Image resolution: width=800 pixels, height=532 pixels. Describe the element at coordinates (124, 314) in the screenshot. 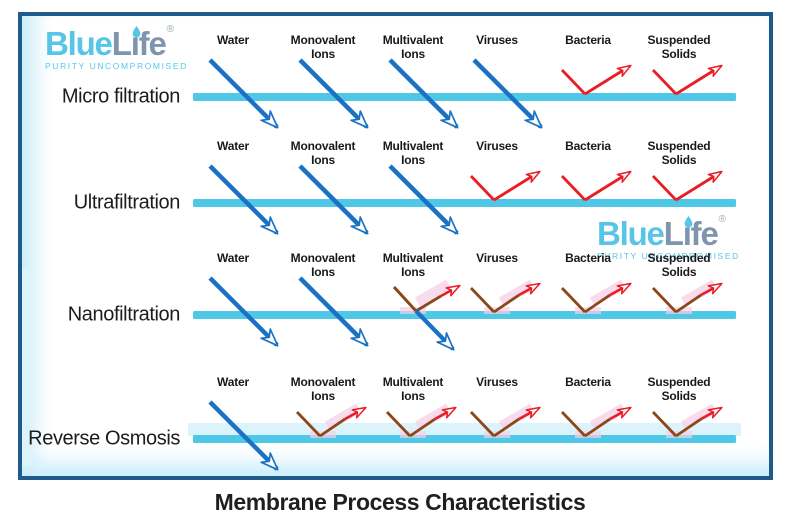

I see `process-label: Nanofiltration` at that location.